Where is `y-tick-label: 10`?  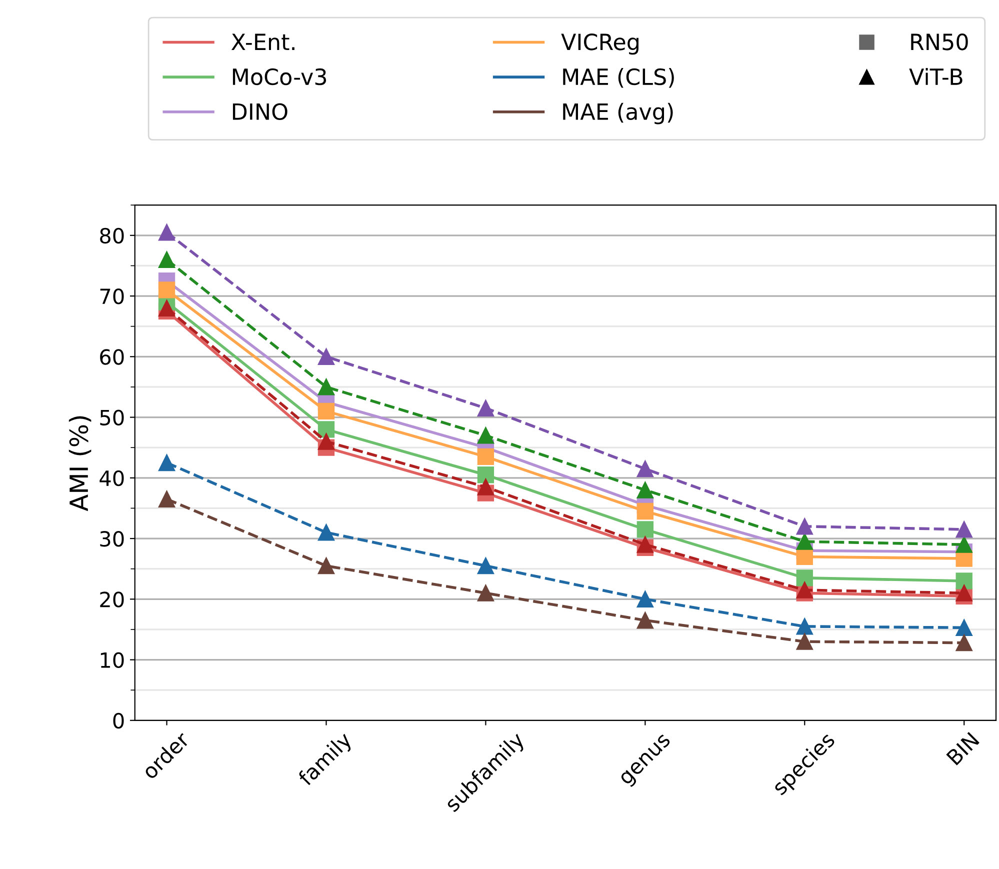 y-tick-label: 10 is located at coordinates (112, 660).